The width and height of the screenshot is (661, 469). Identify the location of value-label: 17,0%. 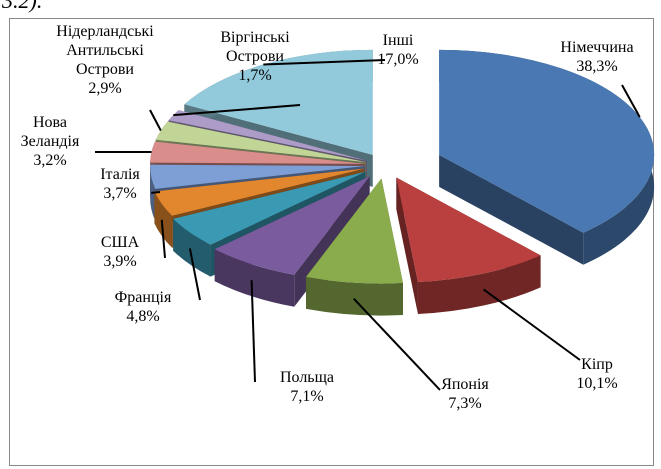
(398, 59).